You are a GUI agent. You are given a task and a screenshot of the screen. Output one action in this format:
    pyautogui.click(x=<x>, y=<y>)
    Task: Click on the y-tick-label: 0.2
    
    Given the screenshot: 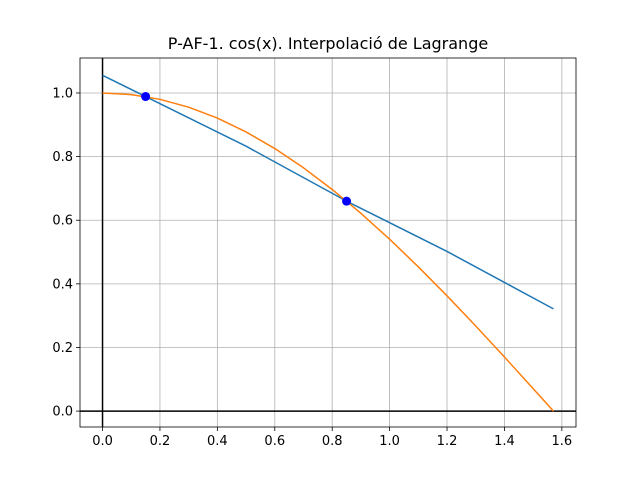 What is the action you would take?
    pyautogui.click(x=62, y=348)
    